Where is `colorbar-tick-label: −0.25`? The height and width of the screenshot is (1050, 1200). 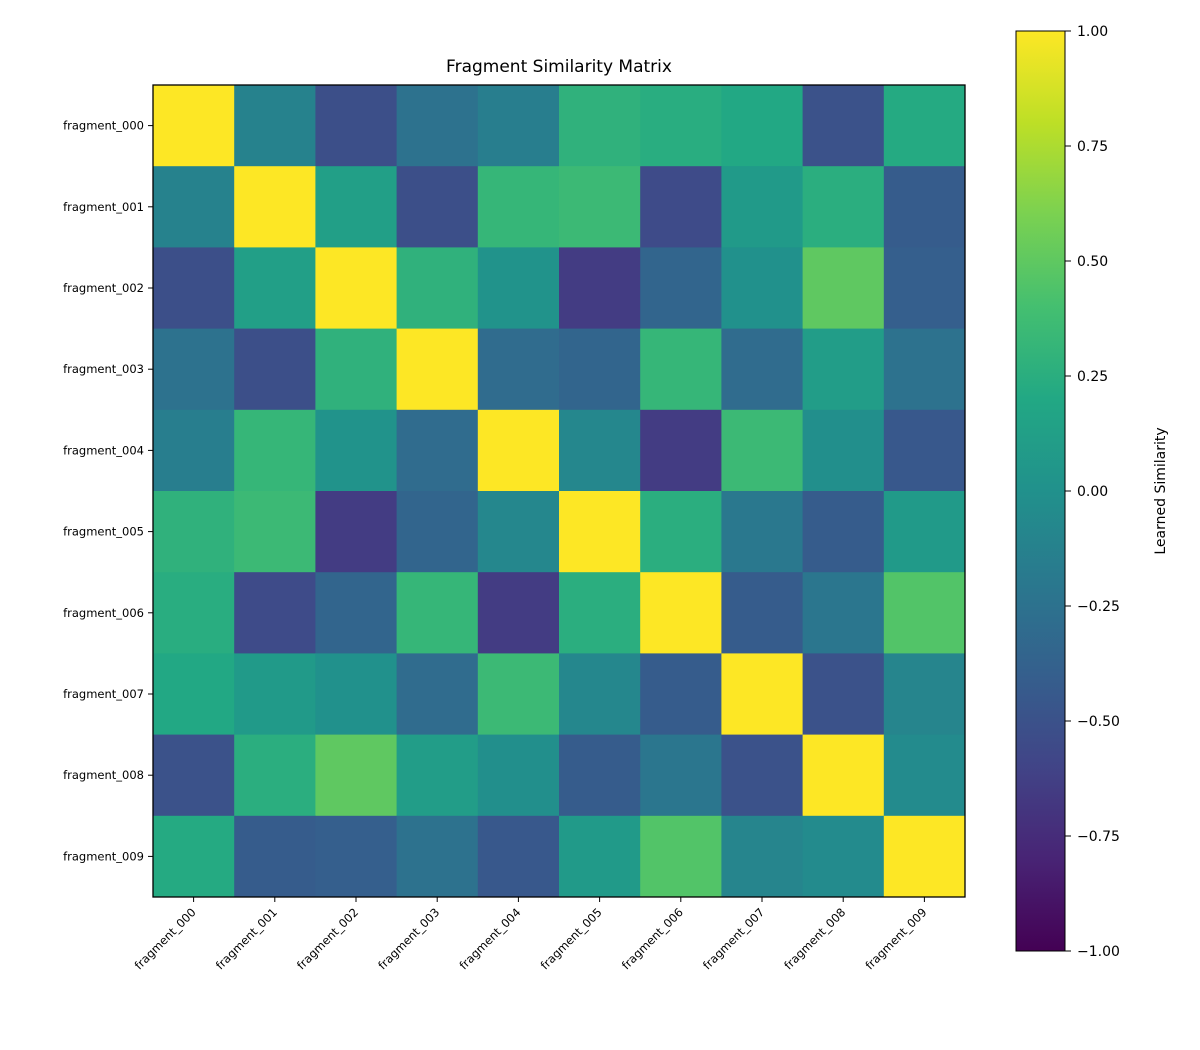 colorbar-tick-label: −0.25 is located at coordinates (1098, 607).